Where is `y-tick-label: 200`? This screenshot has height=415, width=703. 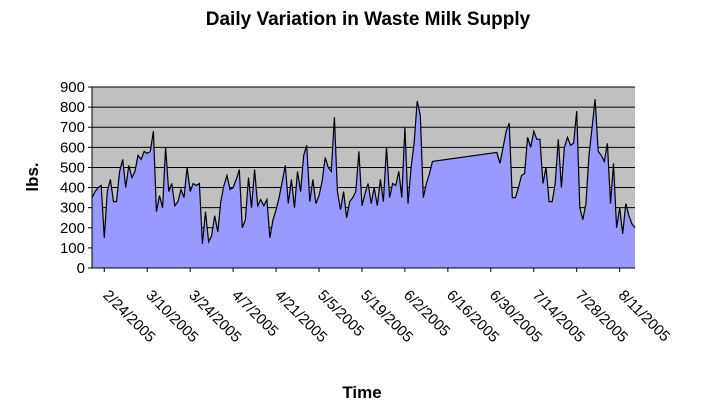 y-tick-label: 200 is located at coordinates (72, 228).